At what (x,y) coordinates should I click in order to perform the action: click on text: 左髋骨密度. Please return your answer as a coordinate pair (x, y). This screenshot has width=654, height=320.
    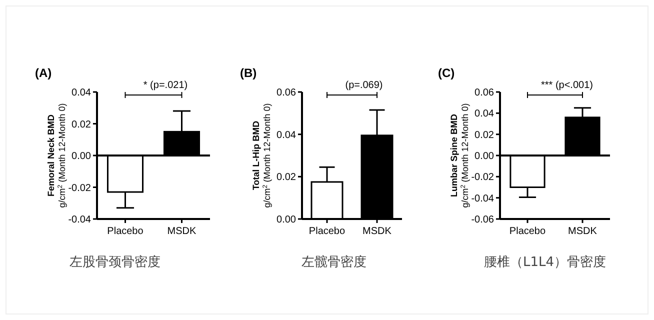
    Looking at the image, I should click on (334, 262).